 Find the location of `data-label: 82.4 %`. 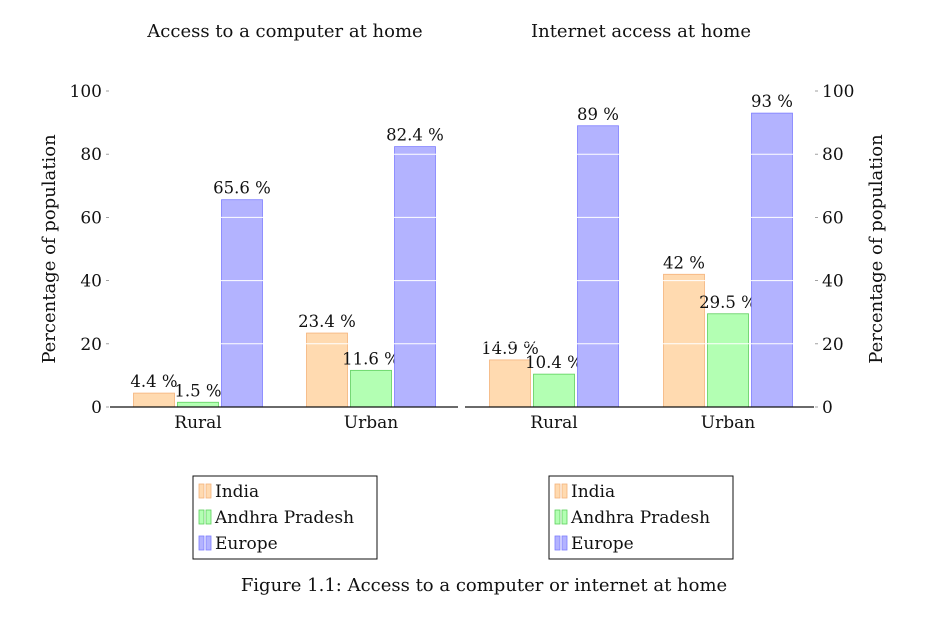

data-label: 82.4 % is located at coordinates (415, 135).